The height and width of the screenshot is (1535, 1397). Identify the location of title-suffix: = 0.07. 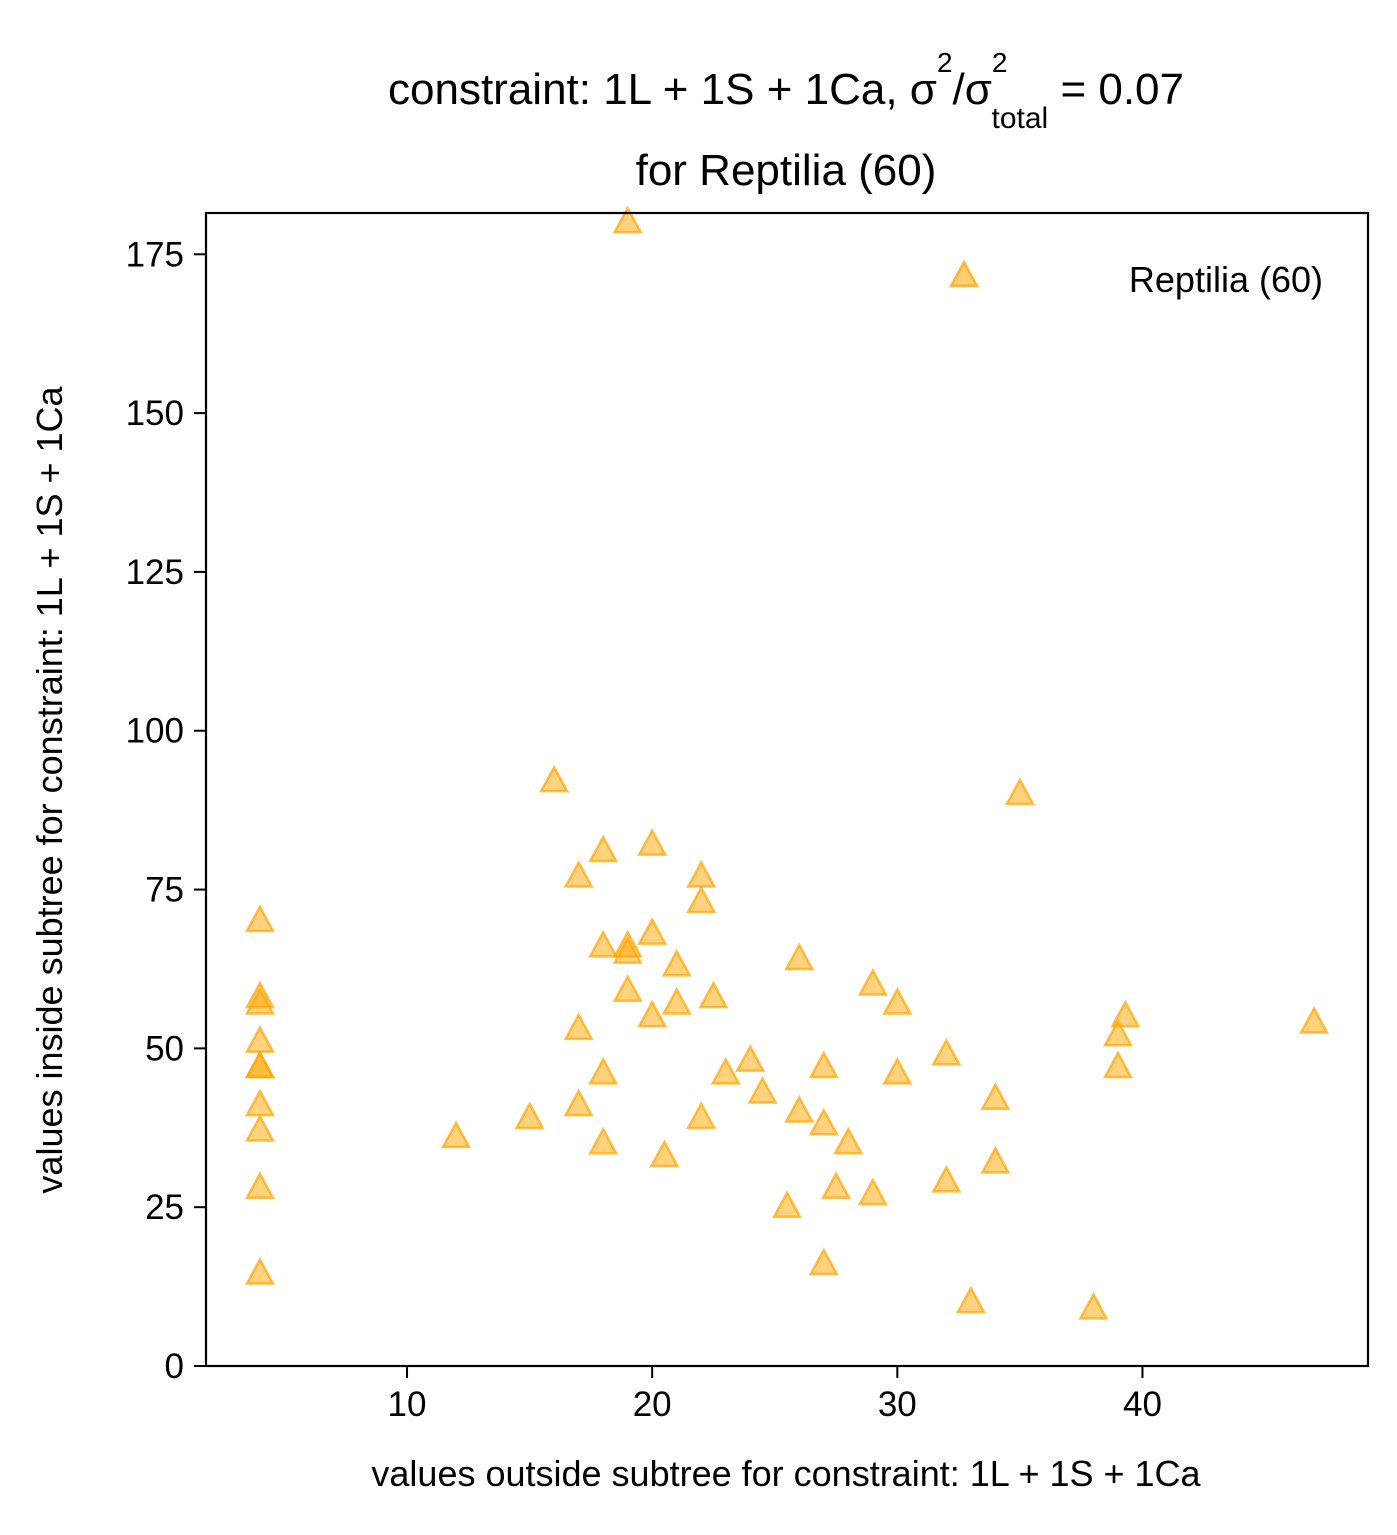
(1116, 89).